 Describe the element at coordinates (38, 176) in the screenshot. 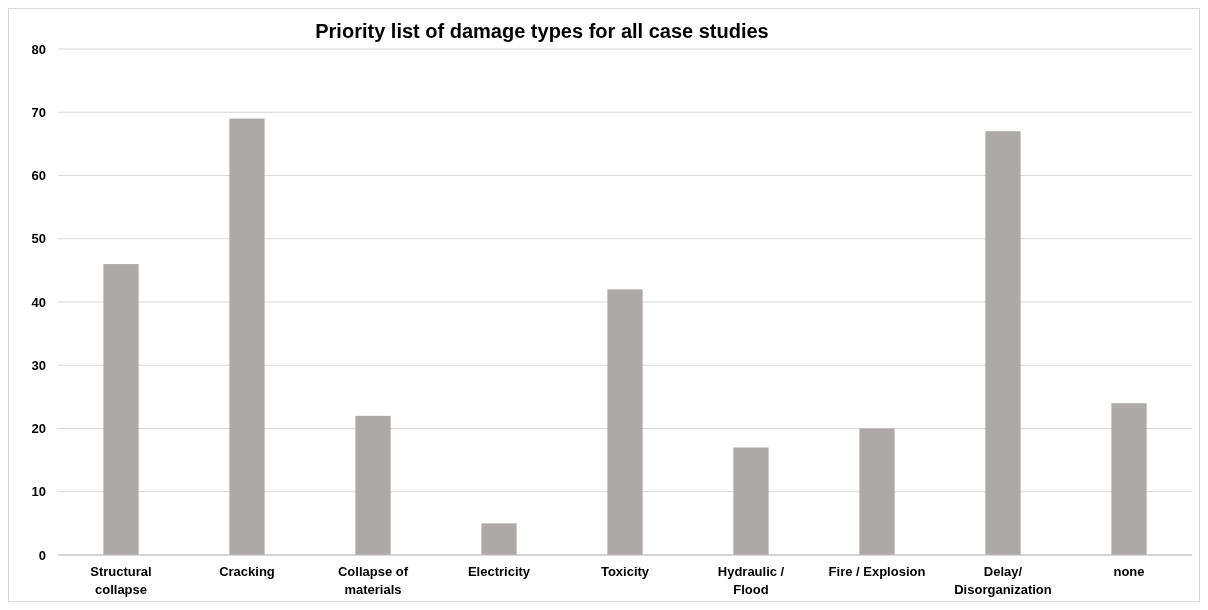

I see `y-tick-label: 60` at that location.